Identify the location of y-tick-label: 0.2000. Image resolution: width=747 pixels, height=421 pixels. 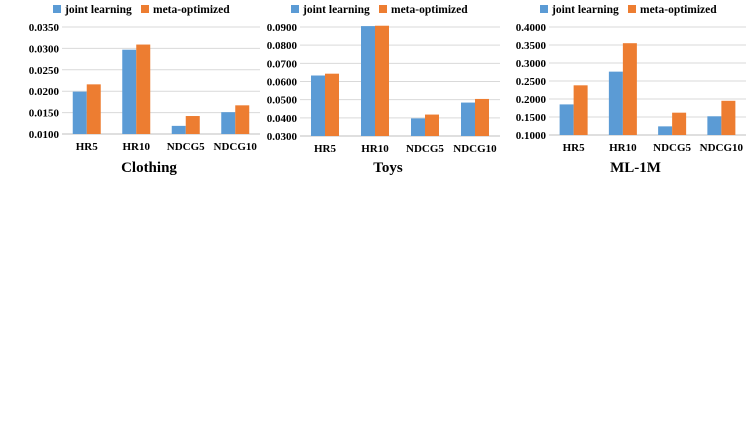
(531, 100).